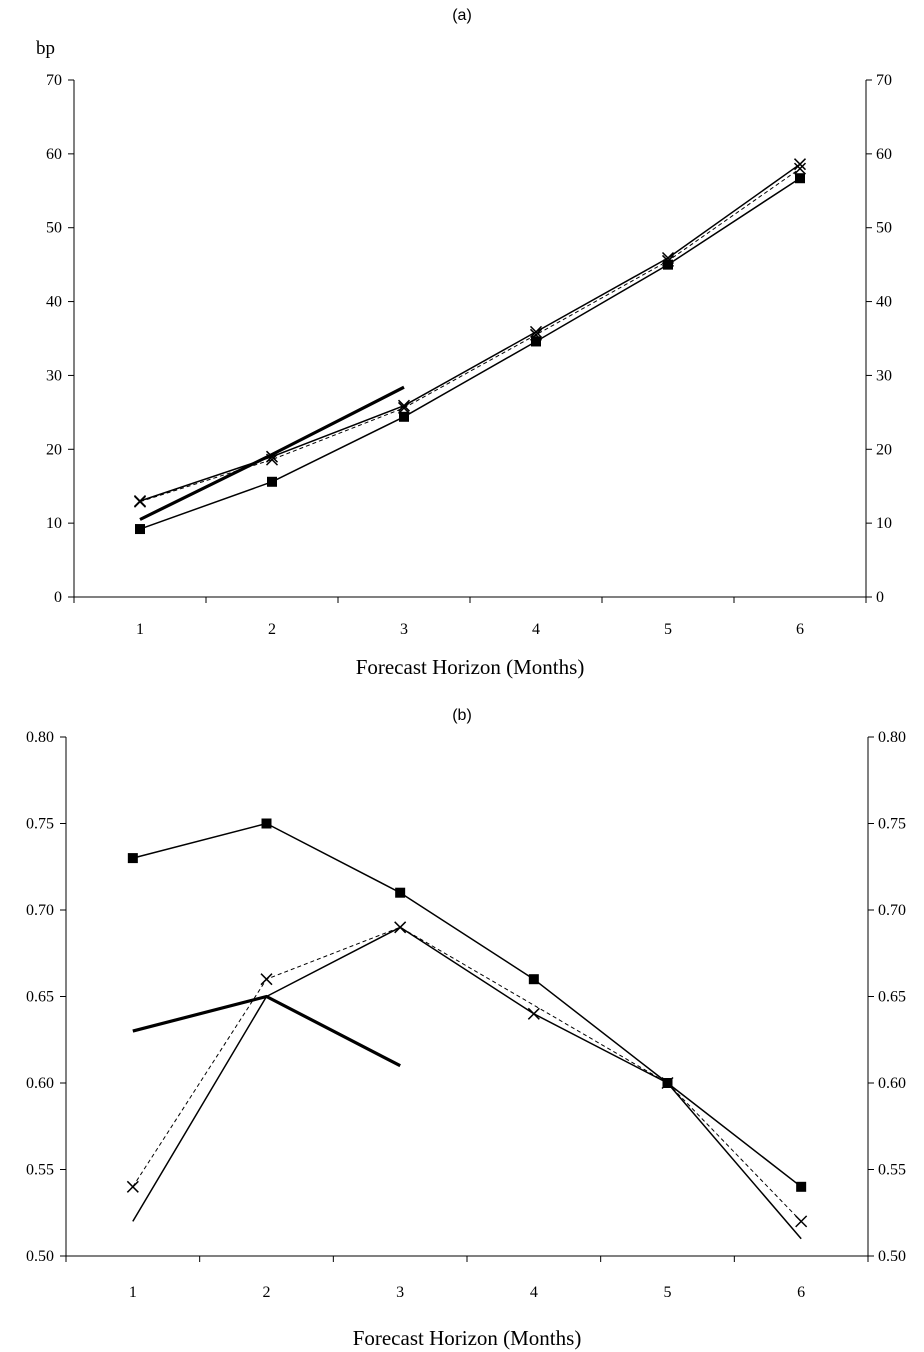 Image resolution: width=924 pixels, height=1352 pixels. What do you see at coordinates (40, 910) in the screenshot?
I see `panel-b-y-tick-label-left: 0.70` at bounding box center [40, 910].